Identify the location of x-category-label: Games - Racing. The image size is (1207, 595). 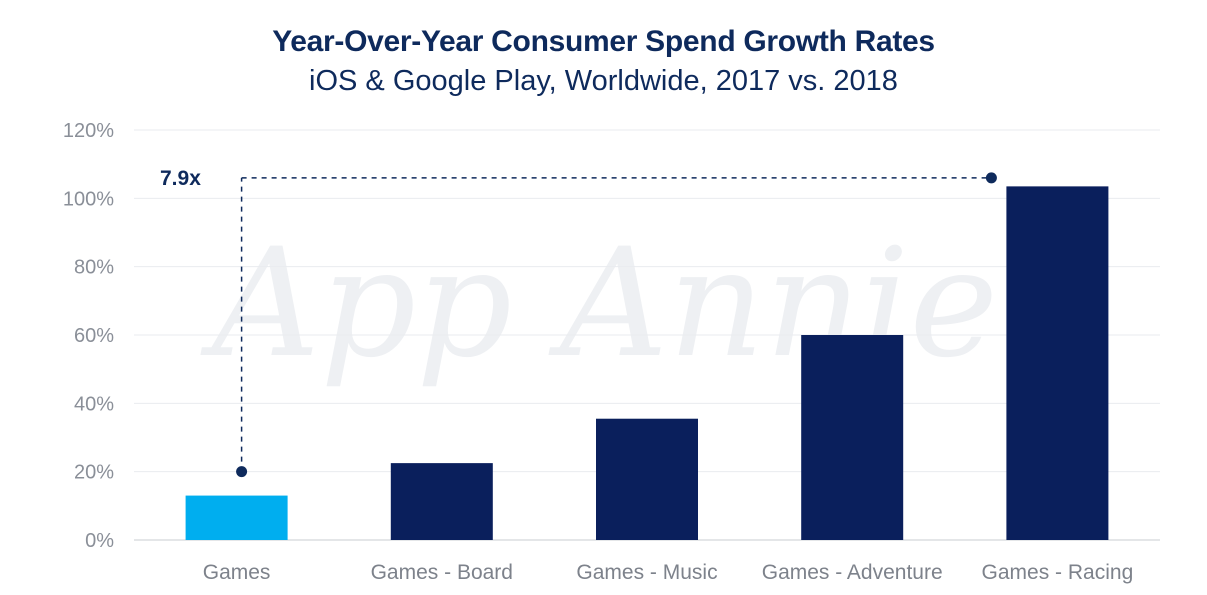
(1058, 572).